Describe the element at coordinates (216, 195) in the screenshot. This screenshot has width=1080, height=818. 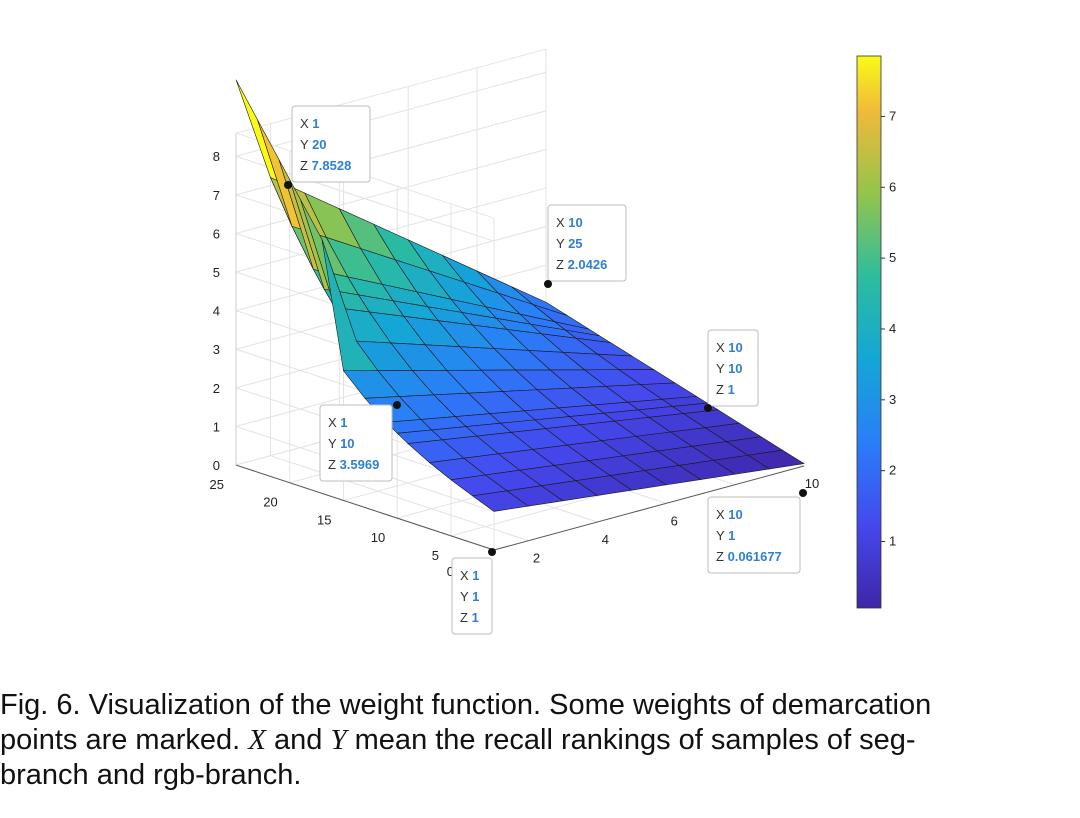
I see `z-tick-label: 7` at that location.